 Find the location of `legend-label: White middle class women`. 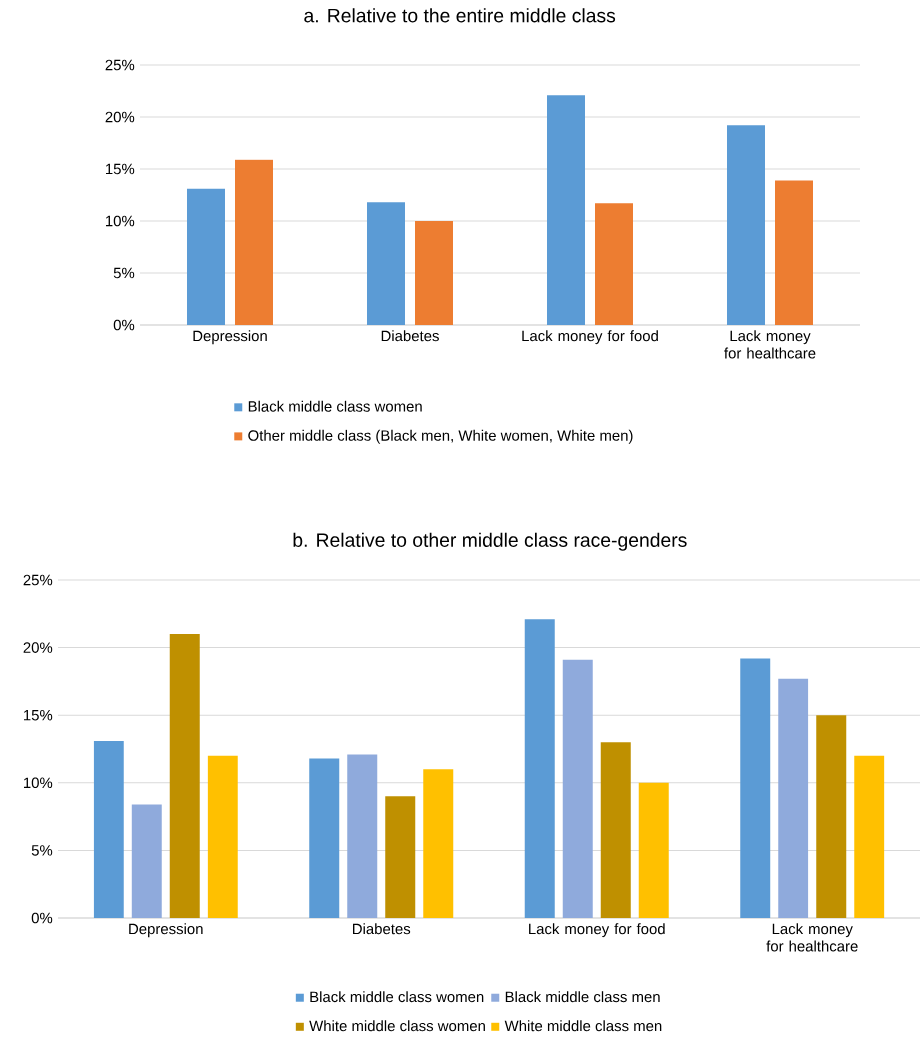

legend-label: White middle class women is located at coordinates (397, 1026).